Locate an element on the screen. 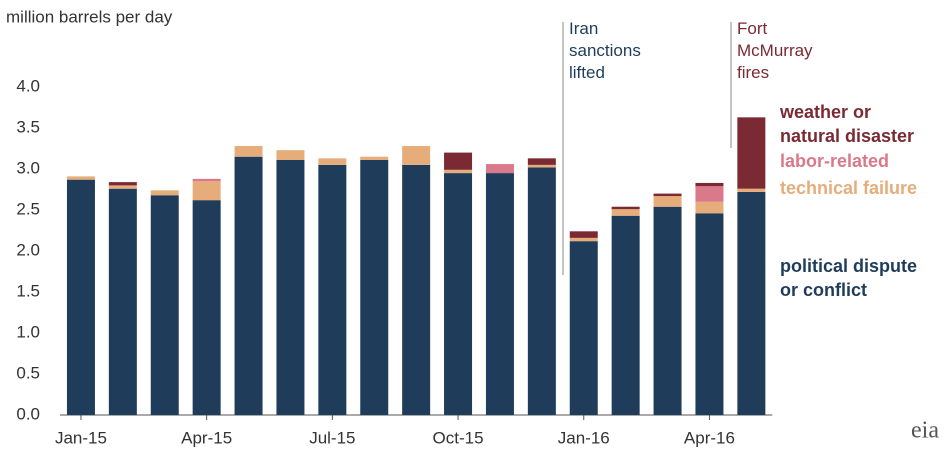  y-tick-label: 2.0 is located at coordinates (28, 249).